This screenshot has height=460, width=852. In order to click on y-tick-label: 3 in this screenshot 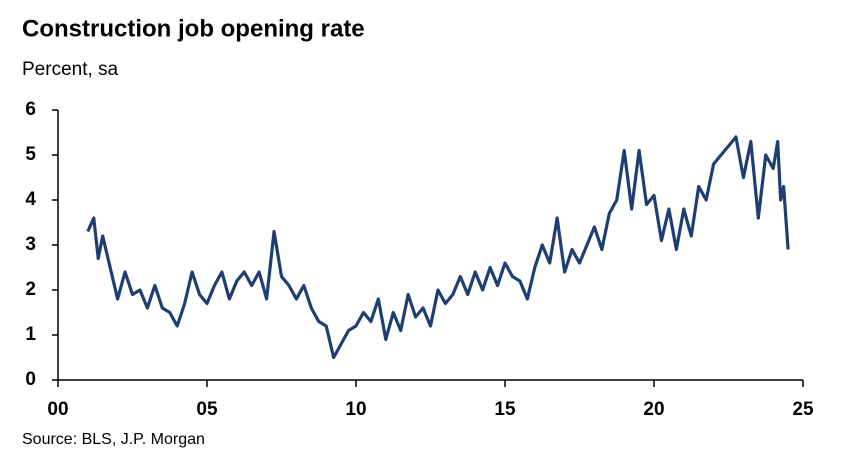, I will do `click(30, 244)`.